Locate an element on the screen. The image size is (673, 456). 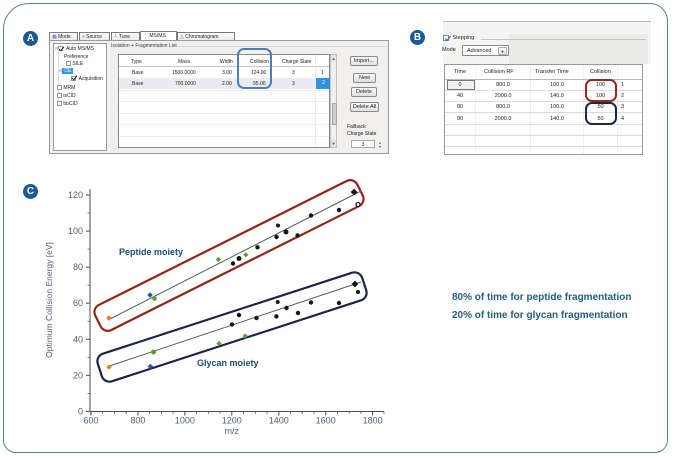
svg-text: 1000 is located at coordinates (185, 421).